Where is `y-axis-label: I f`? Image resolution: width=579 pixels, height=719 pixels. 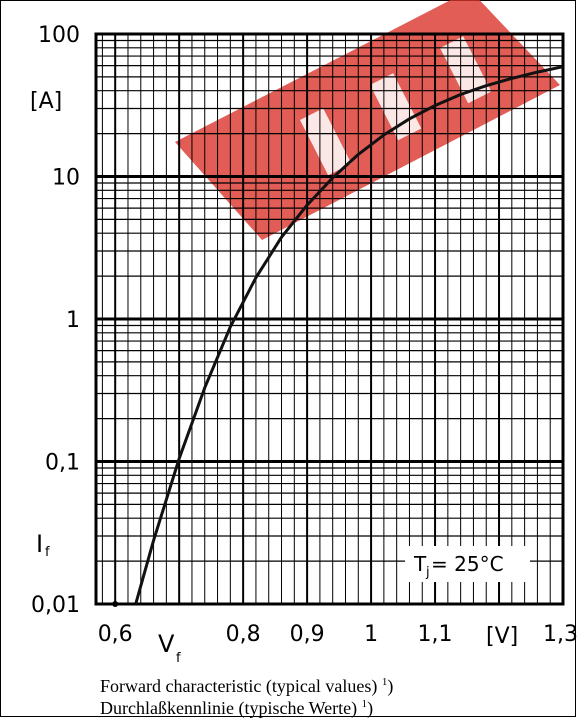
y-axis-label: I f is located at coordinates (43, 545).